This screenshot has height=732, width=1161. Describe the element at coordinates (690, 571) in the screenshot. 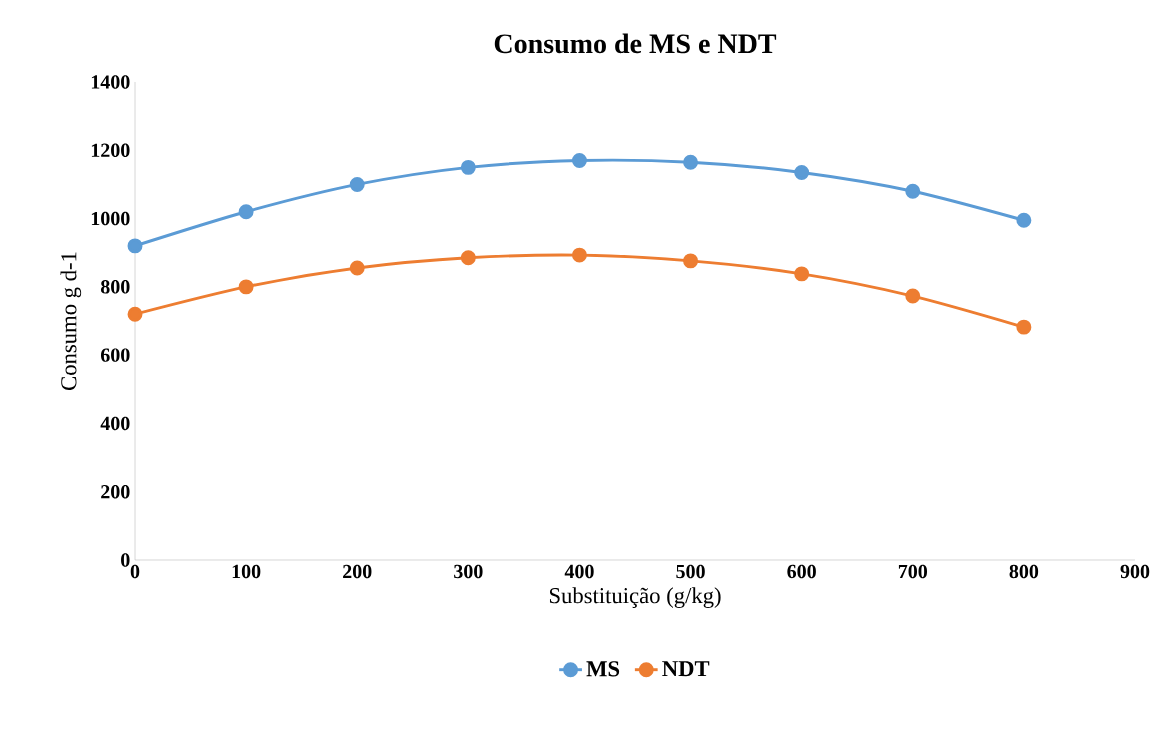

I see `x-tick-label: 500` at that location.